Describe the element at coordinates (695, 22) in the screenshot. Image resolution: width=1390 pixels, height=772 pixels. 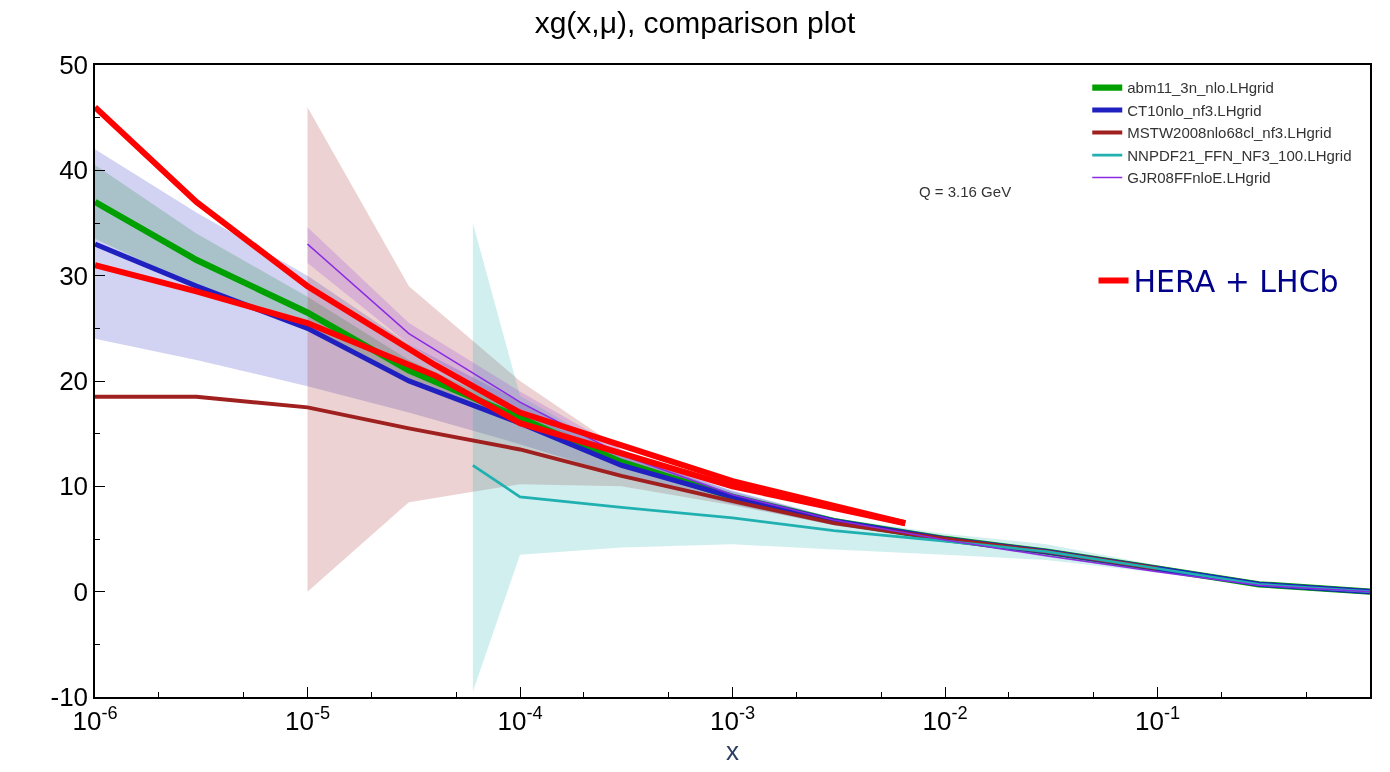
I see `chart-title: xg(x,μ), comparison plot` at that location.